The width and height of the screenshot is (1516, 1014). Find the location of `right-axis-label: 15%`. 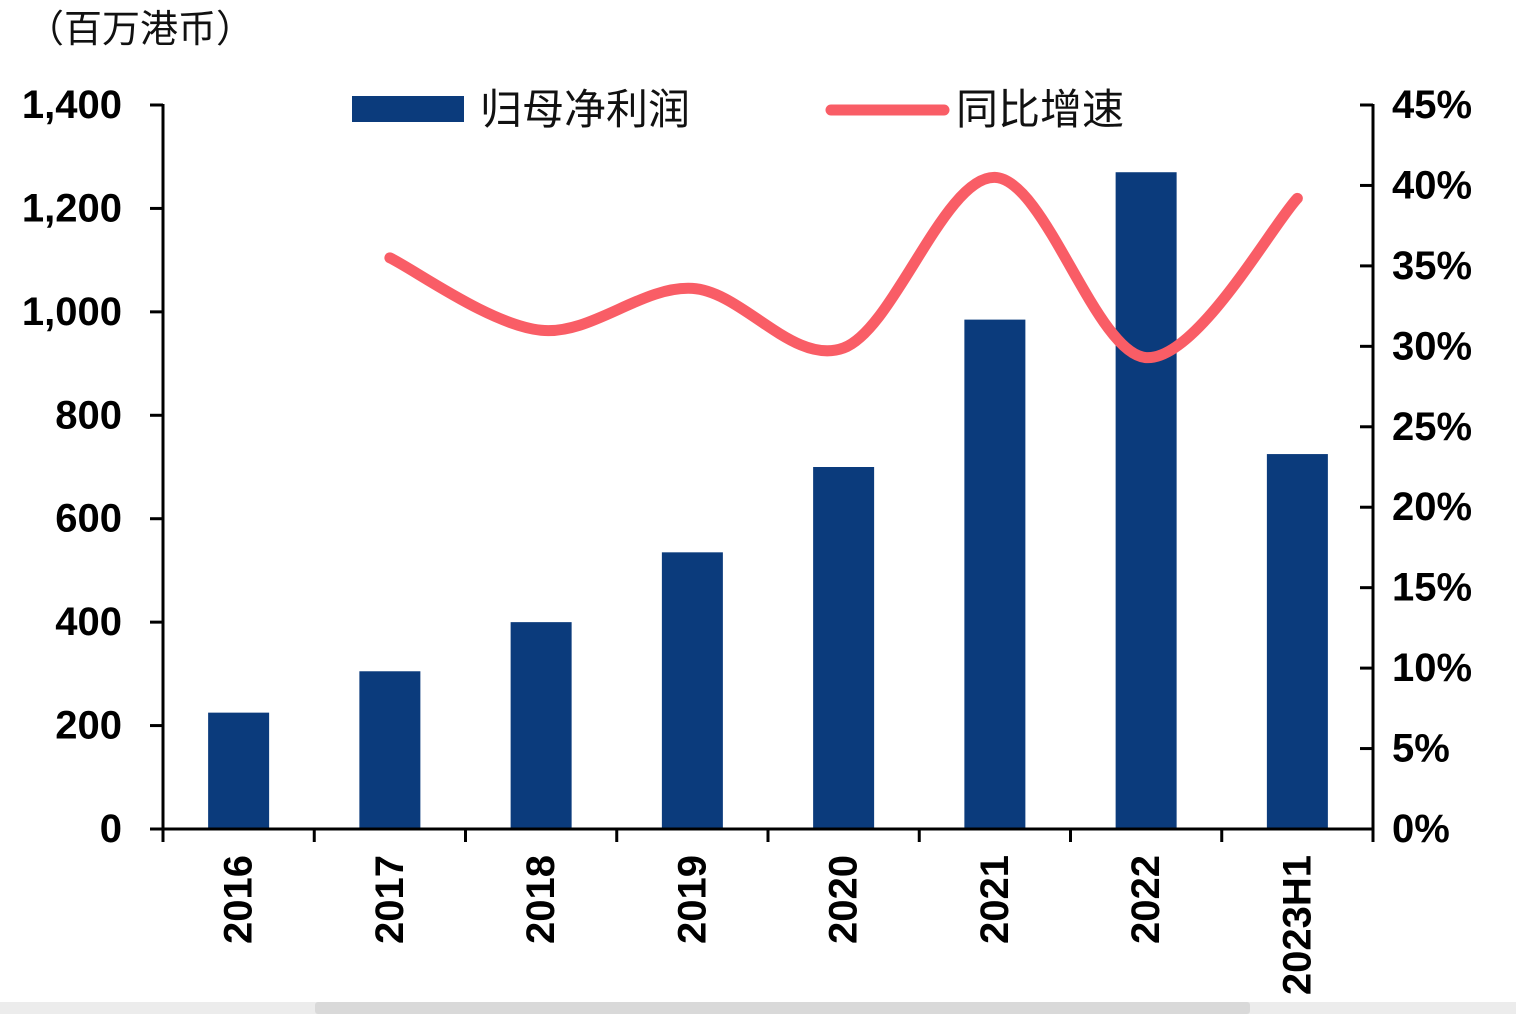

right-axis-label: 15% is located at coordinates (1432, 588).